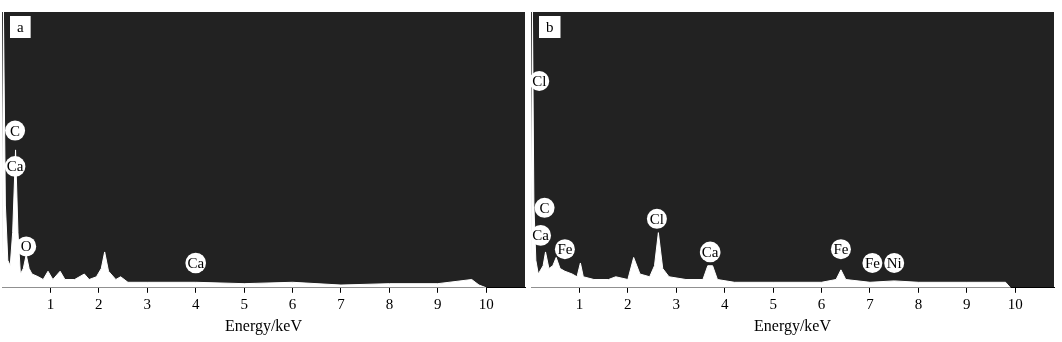 This screenshot has width=1062, height=342. What do you see at coordinates (26, 246) in the screenshot?
I see `annotation: O` at bounding box center [26, 246].